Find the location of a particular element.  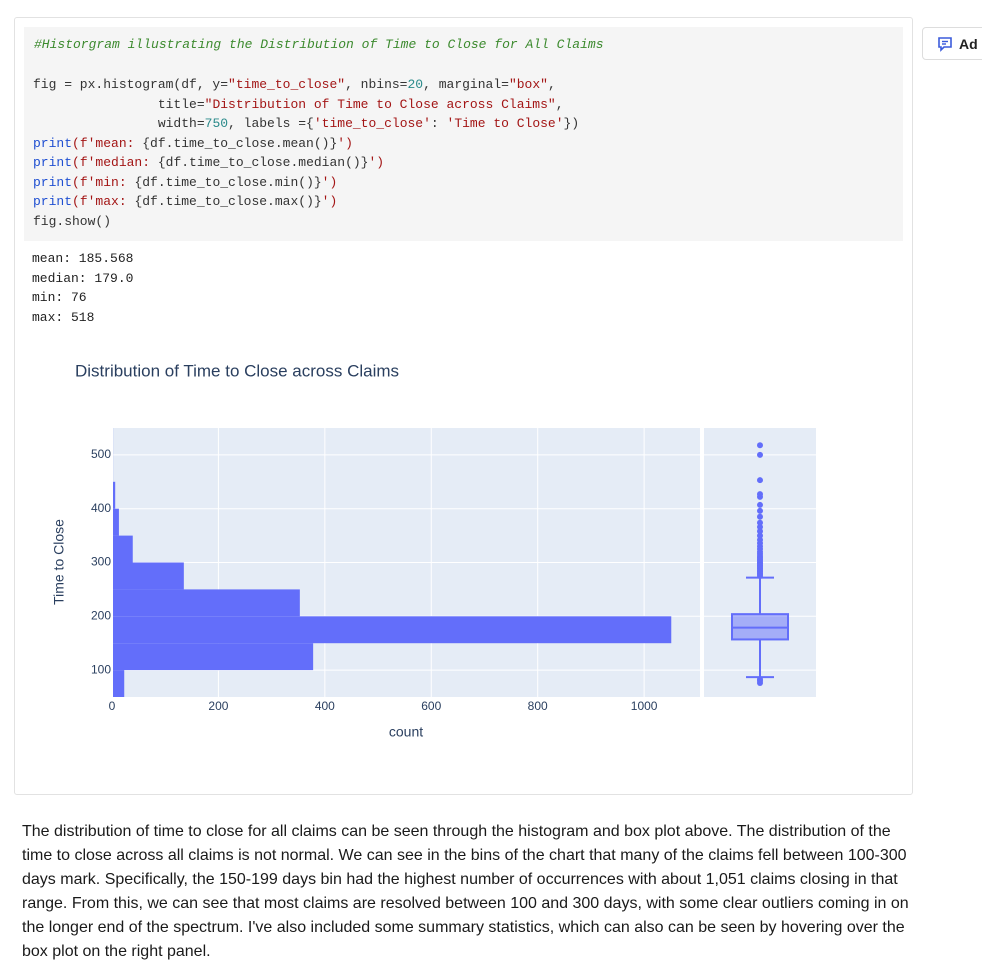

comment-icon is located at coordinates (945, 44).